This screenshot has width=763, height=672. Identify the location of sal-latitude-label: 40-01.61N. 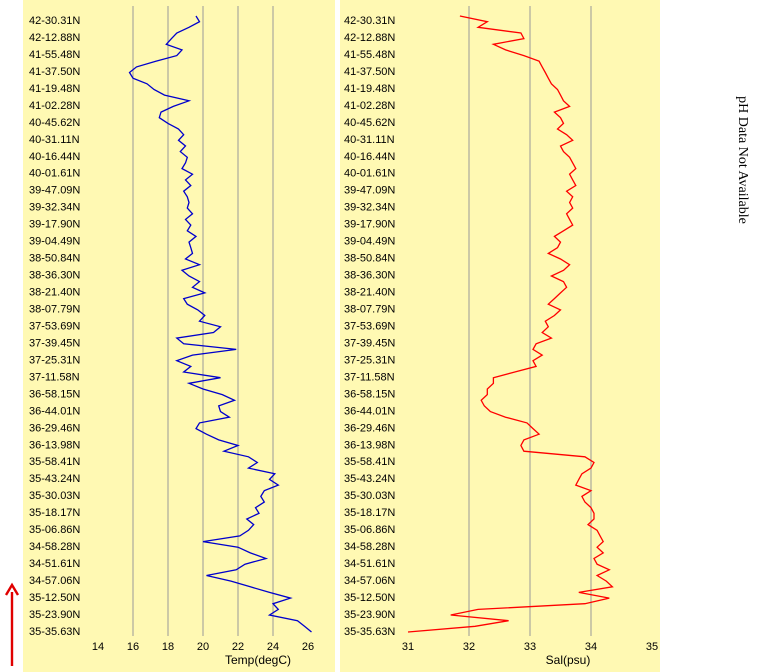
(369, 174).